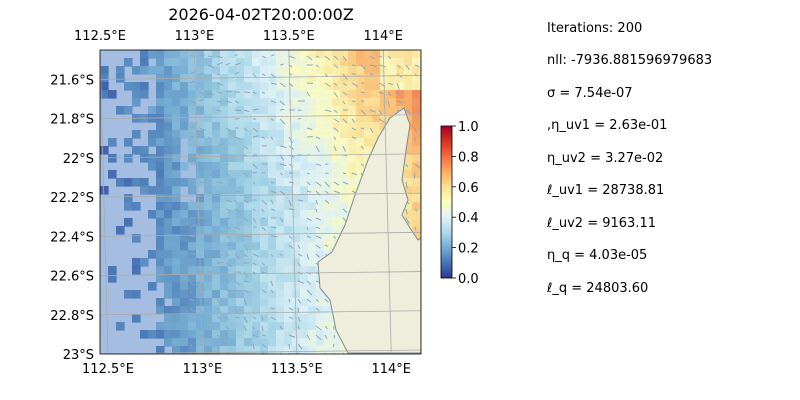  What do you see at coordinates (195, 36) in the screenshot?
I see `x-tick-label-top: 113°E` at bounding box center [195, 36].